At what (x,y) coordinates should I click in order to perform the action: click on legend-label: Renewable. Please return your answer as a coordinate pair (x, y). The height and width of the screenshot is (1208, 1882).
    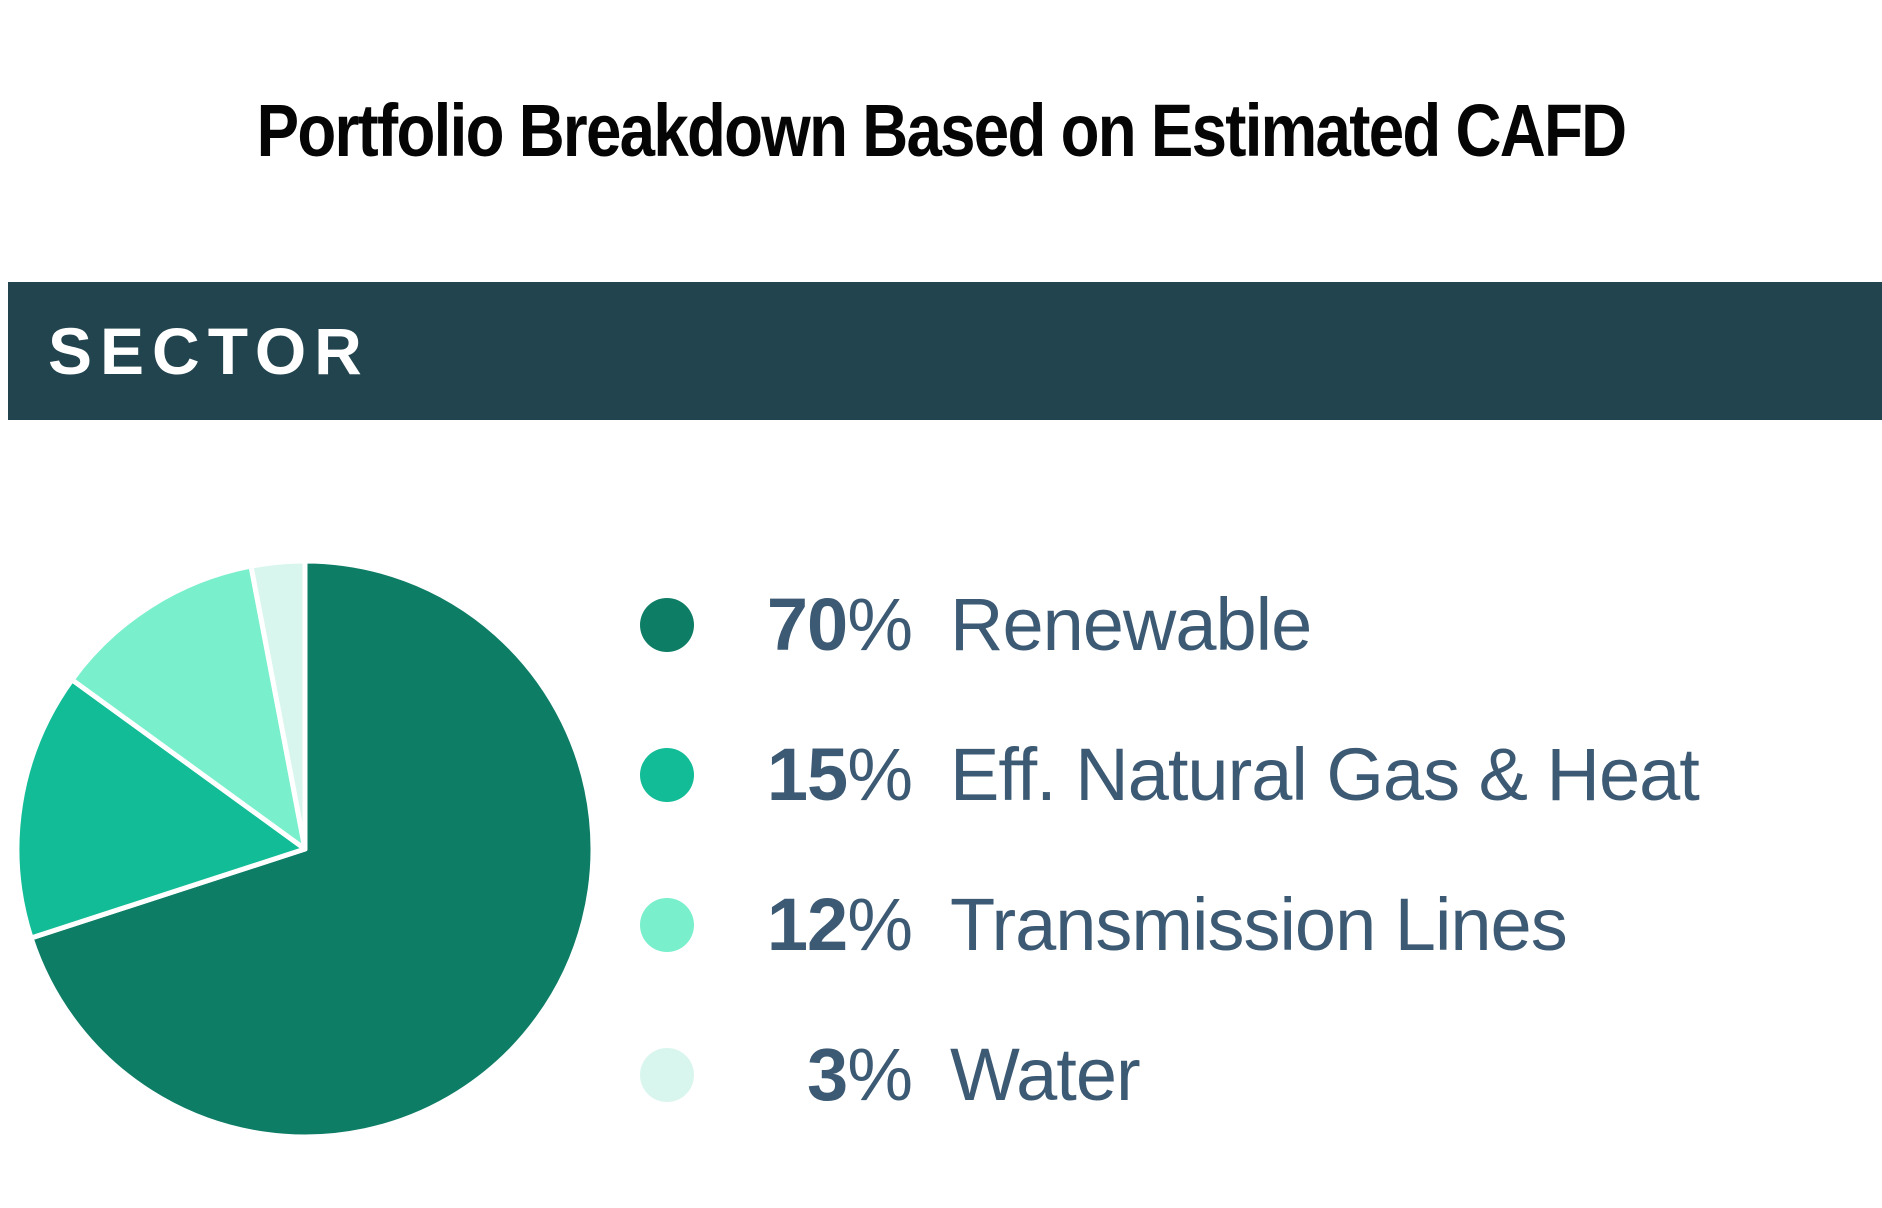
    Looking at the image, I should click on (1131, 624).